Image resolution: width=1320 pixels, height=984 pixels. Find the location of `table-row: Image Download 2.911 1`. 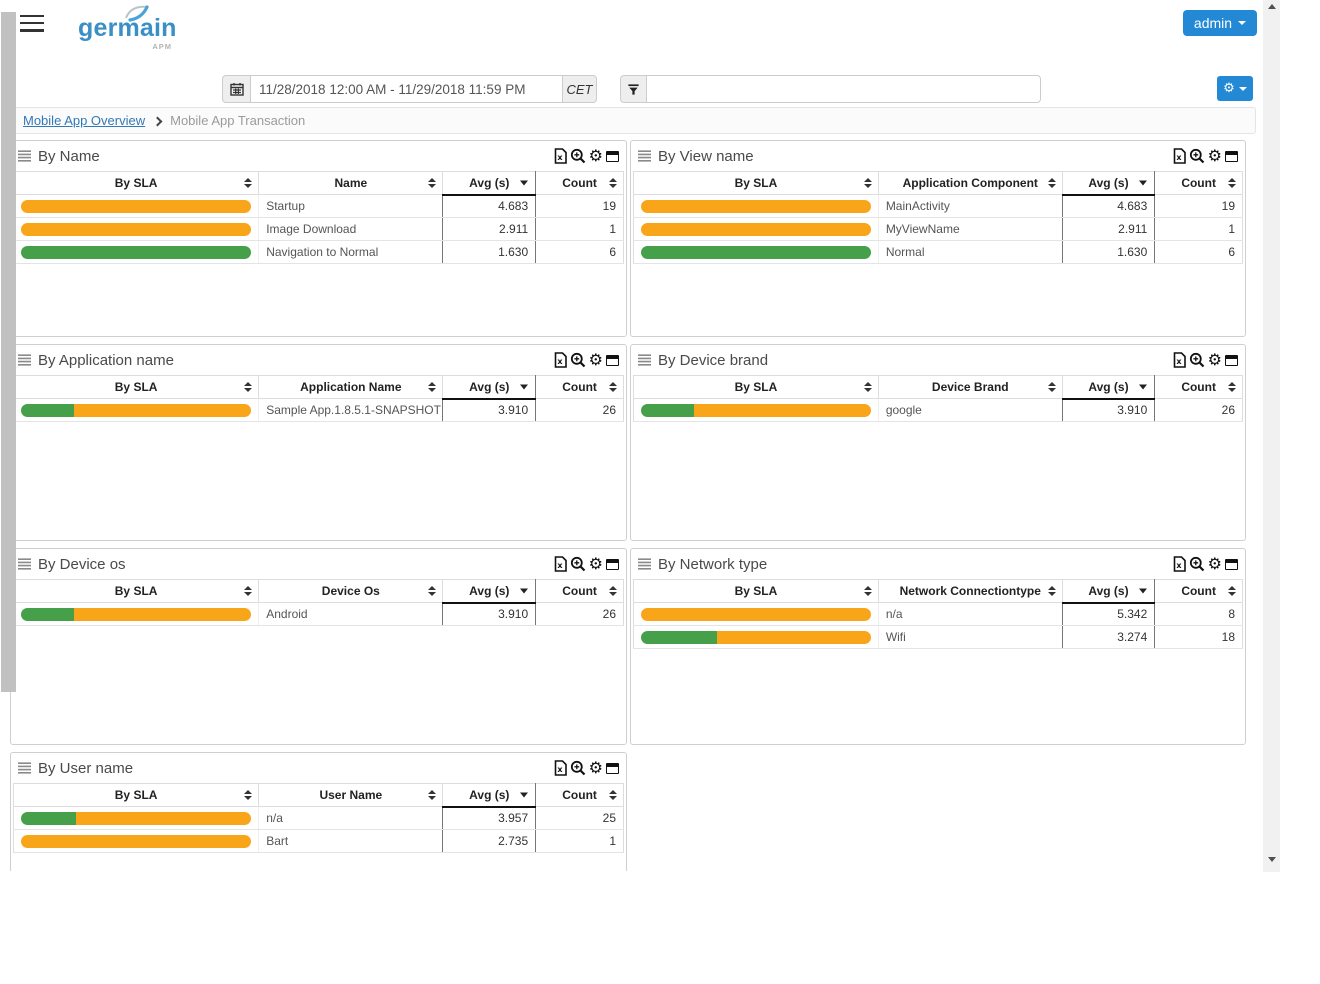

table-row: Image Download 2.911 1 is located at coordinates (318, 229).